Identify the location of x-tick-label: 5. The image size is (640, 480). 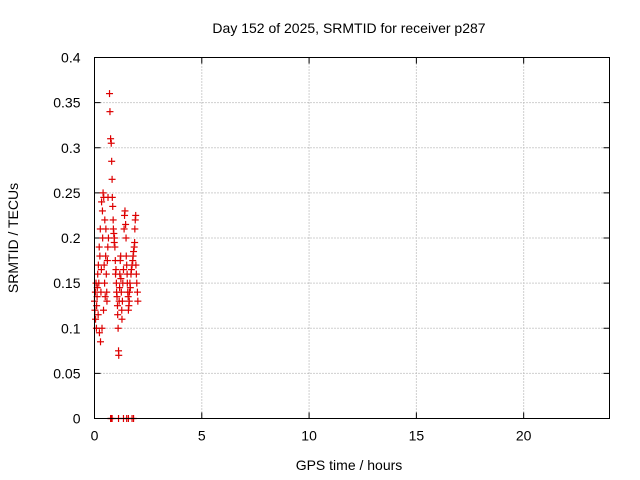
(202, 436).